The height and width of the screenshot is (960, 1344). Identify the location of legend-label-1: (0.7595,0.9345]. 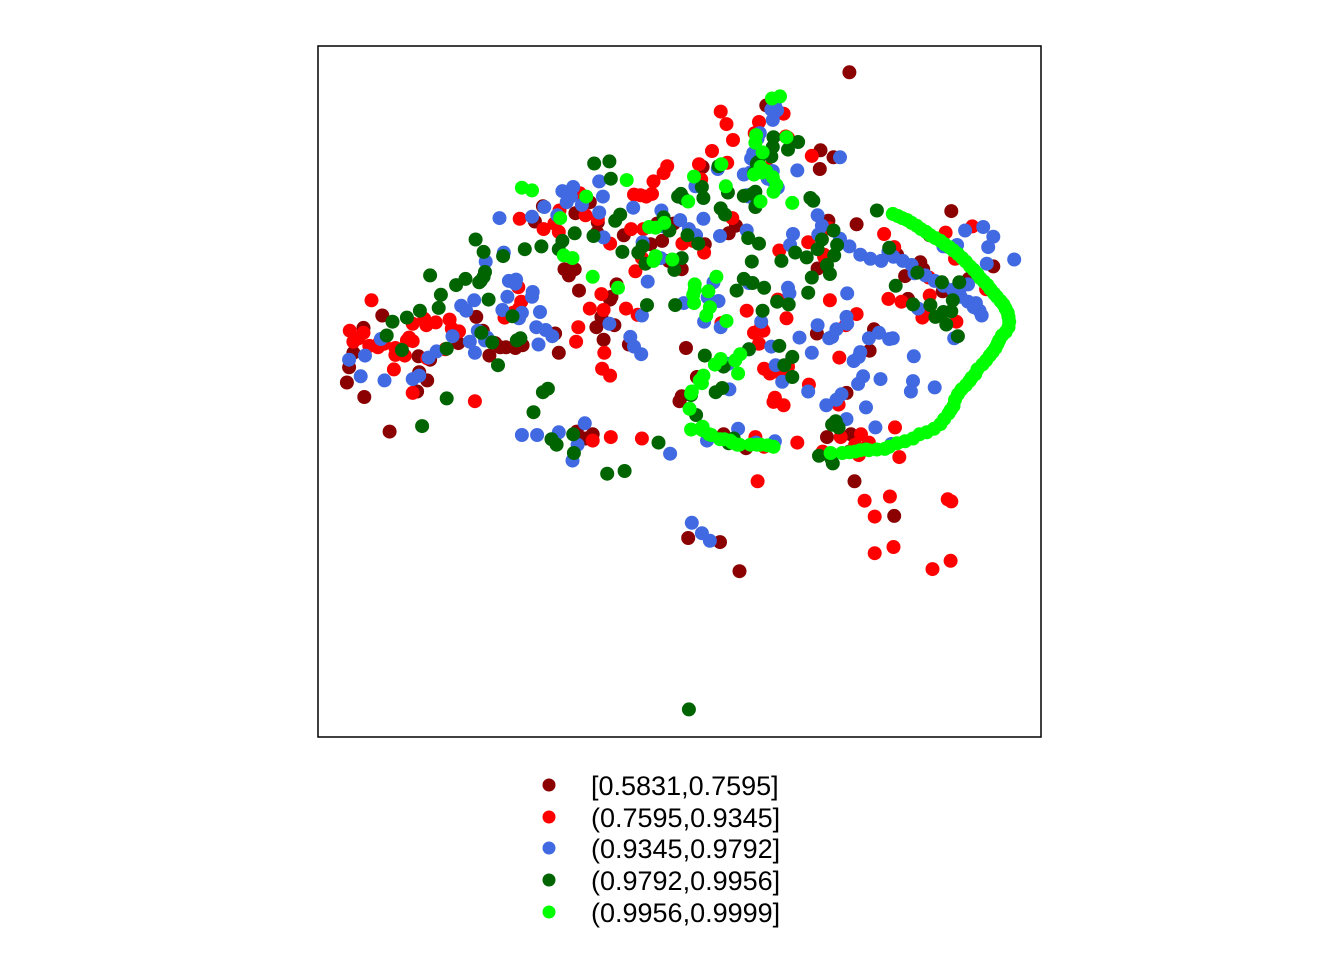
(685, 818).